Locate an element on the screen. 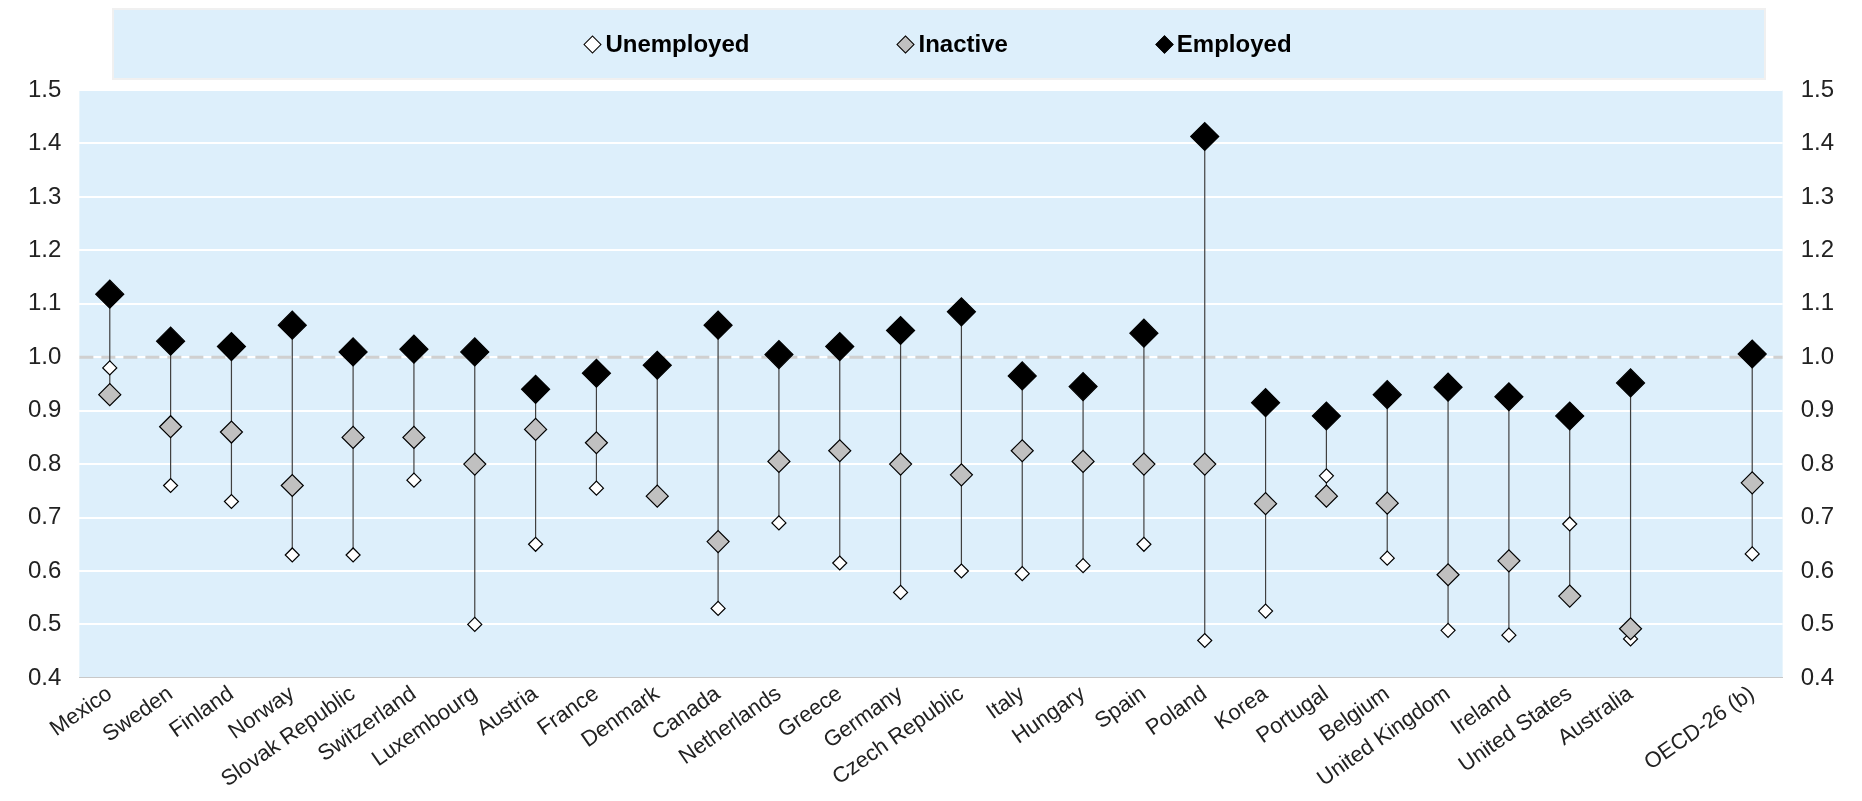 This screenshot has height=801, width=1862. y2-tick-label: 0.7 is located at coordinates (1817, 516).